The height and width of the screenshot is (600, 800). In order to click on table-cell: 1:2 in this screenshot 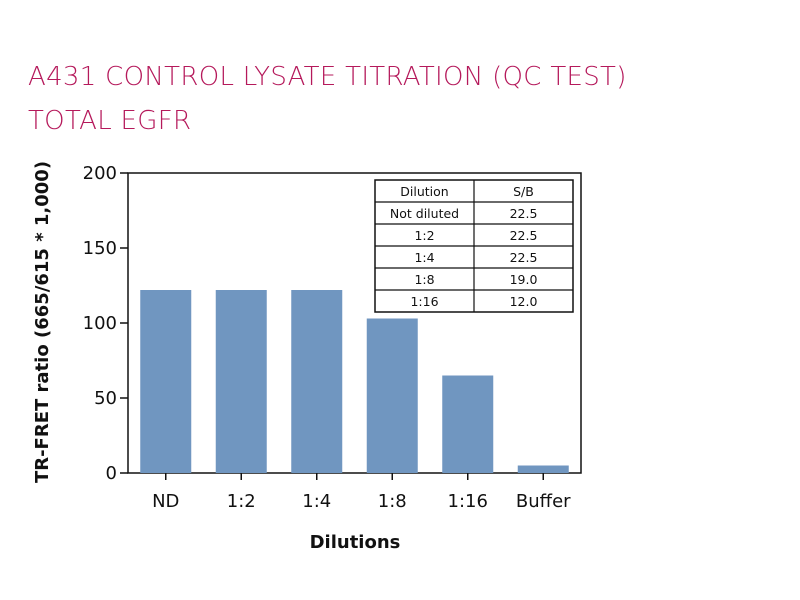, I will do `click(424, 235)`.